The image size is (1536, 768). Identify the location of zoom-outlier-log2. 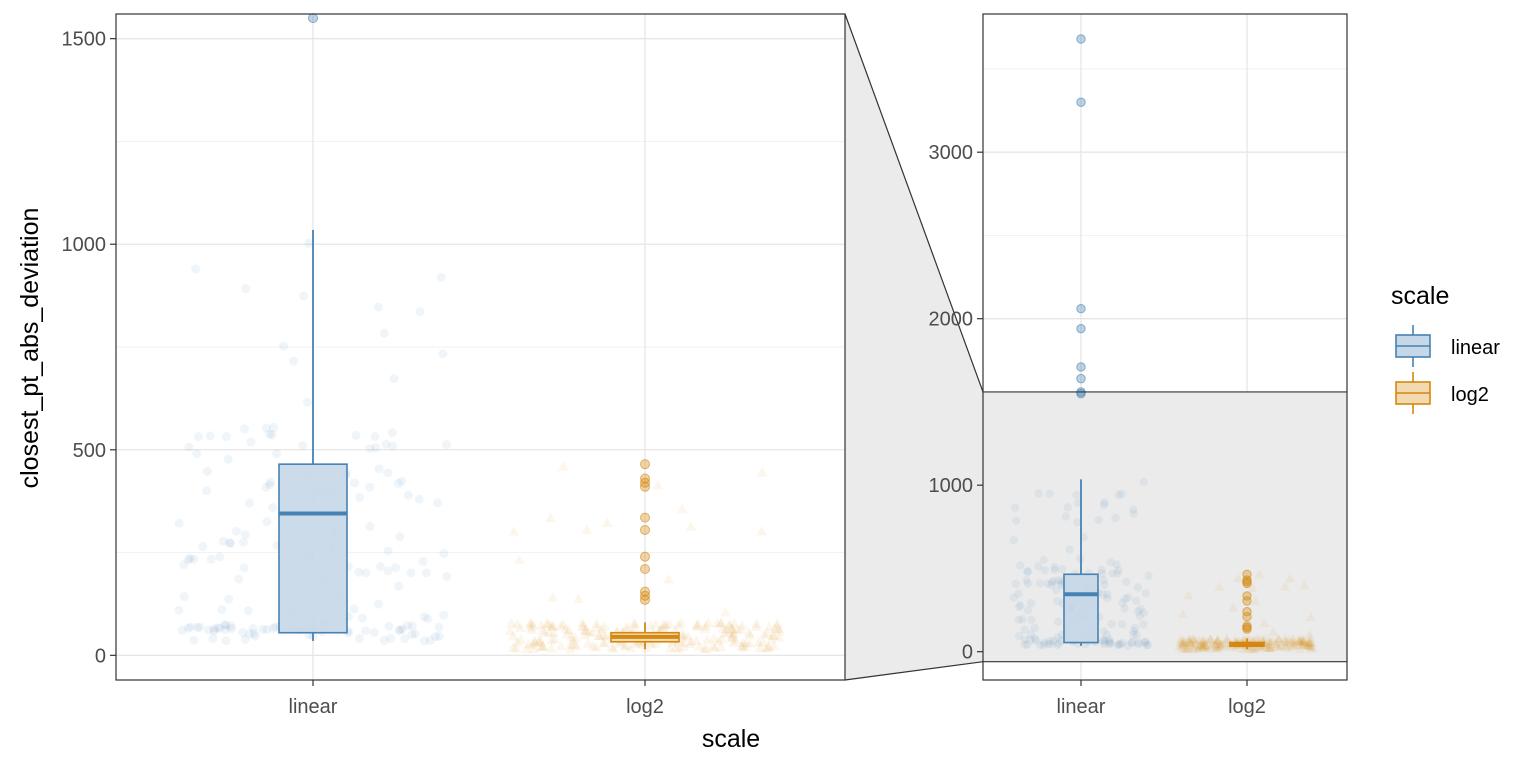
(1247, 612).